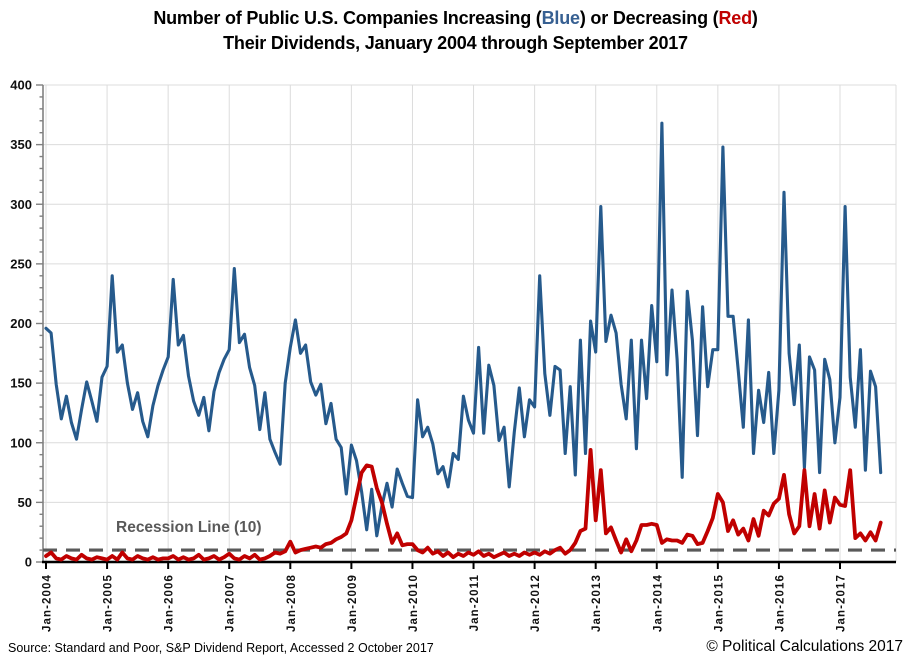 The width and height of the screenshot is (911, 662). Describe the element at coordinates (842, 603) in the screenshot. I see `x-tick-label: Jan-2017` at that location.